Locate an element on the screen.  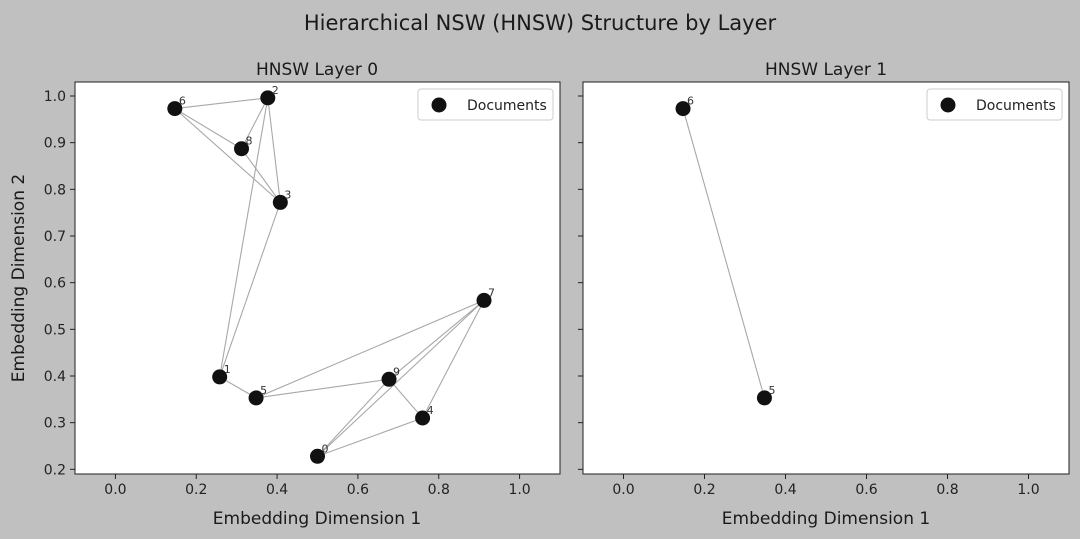
legend-layer-0: Documents is located at coordinates (485, 104).